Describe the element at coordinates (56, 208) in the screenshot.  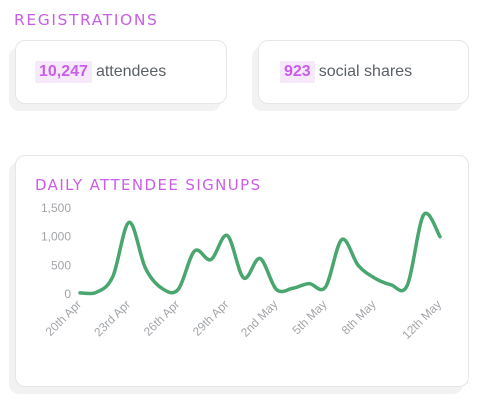
I see `y-tick-label: 1,500` at that location.